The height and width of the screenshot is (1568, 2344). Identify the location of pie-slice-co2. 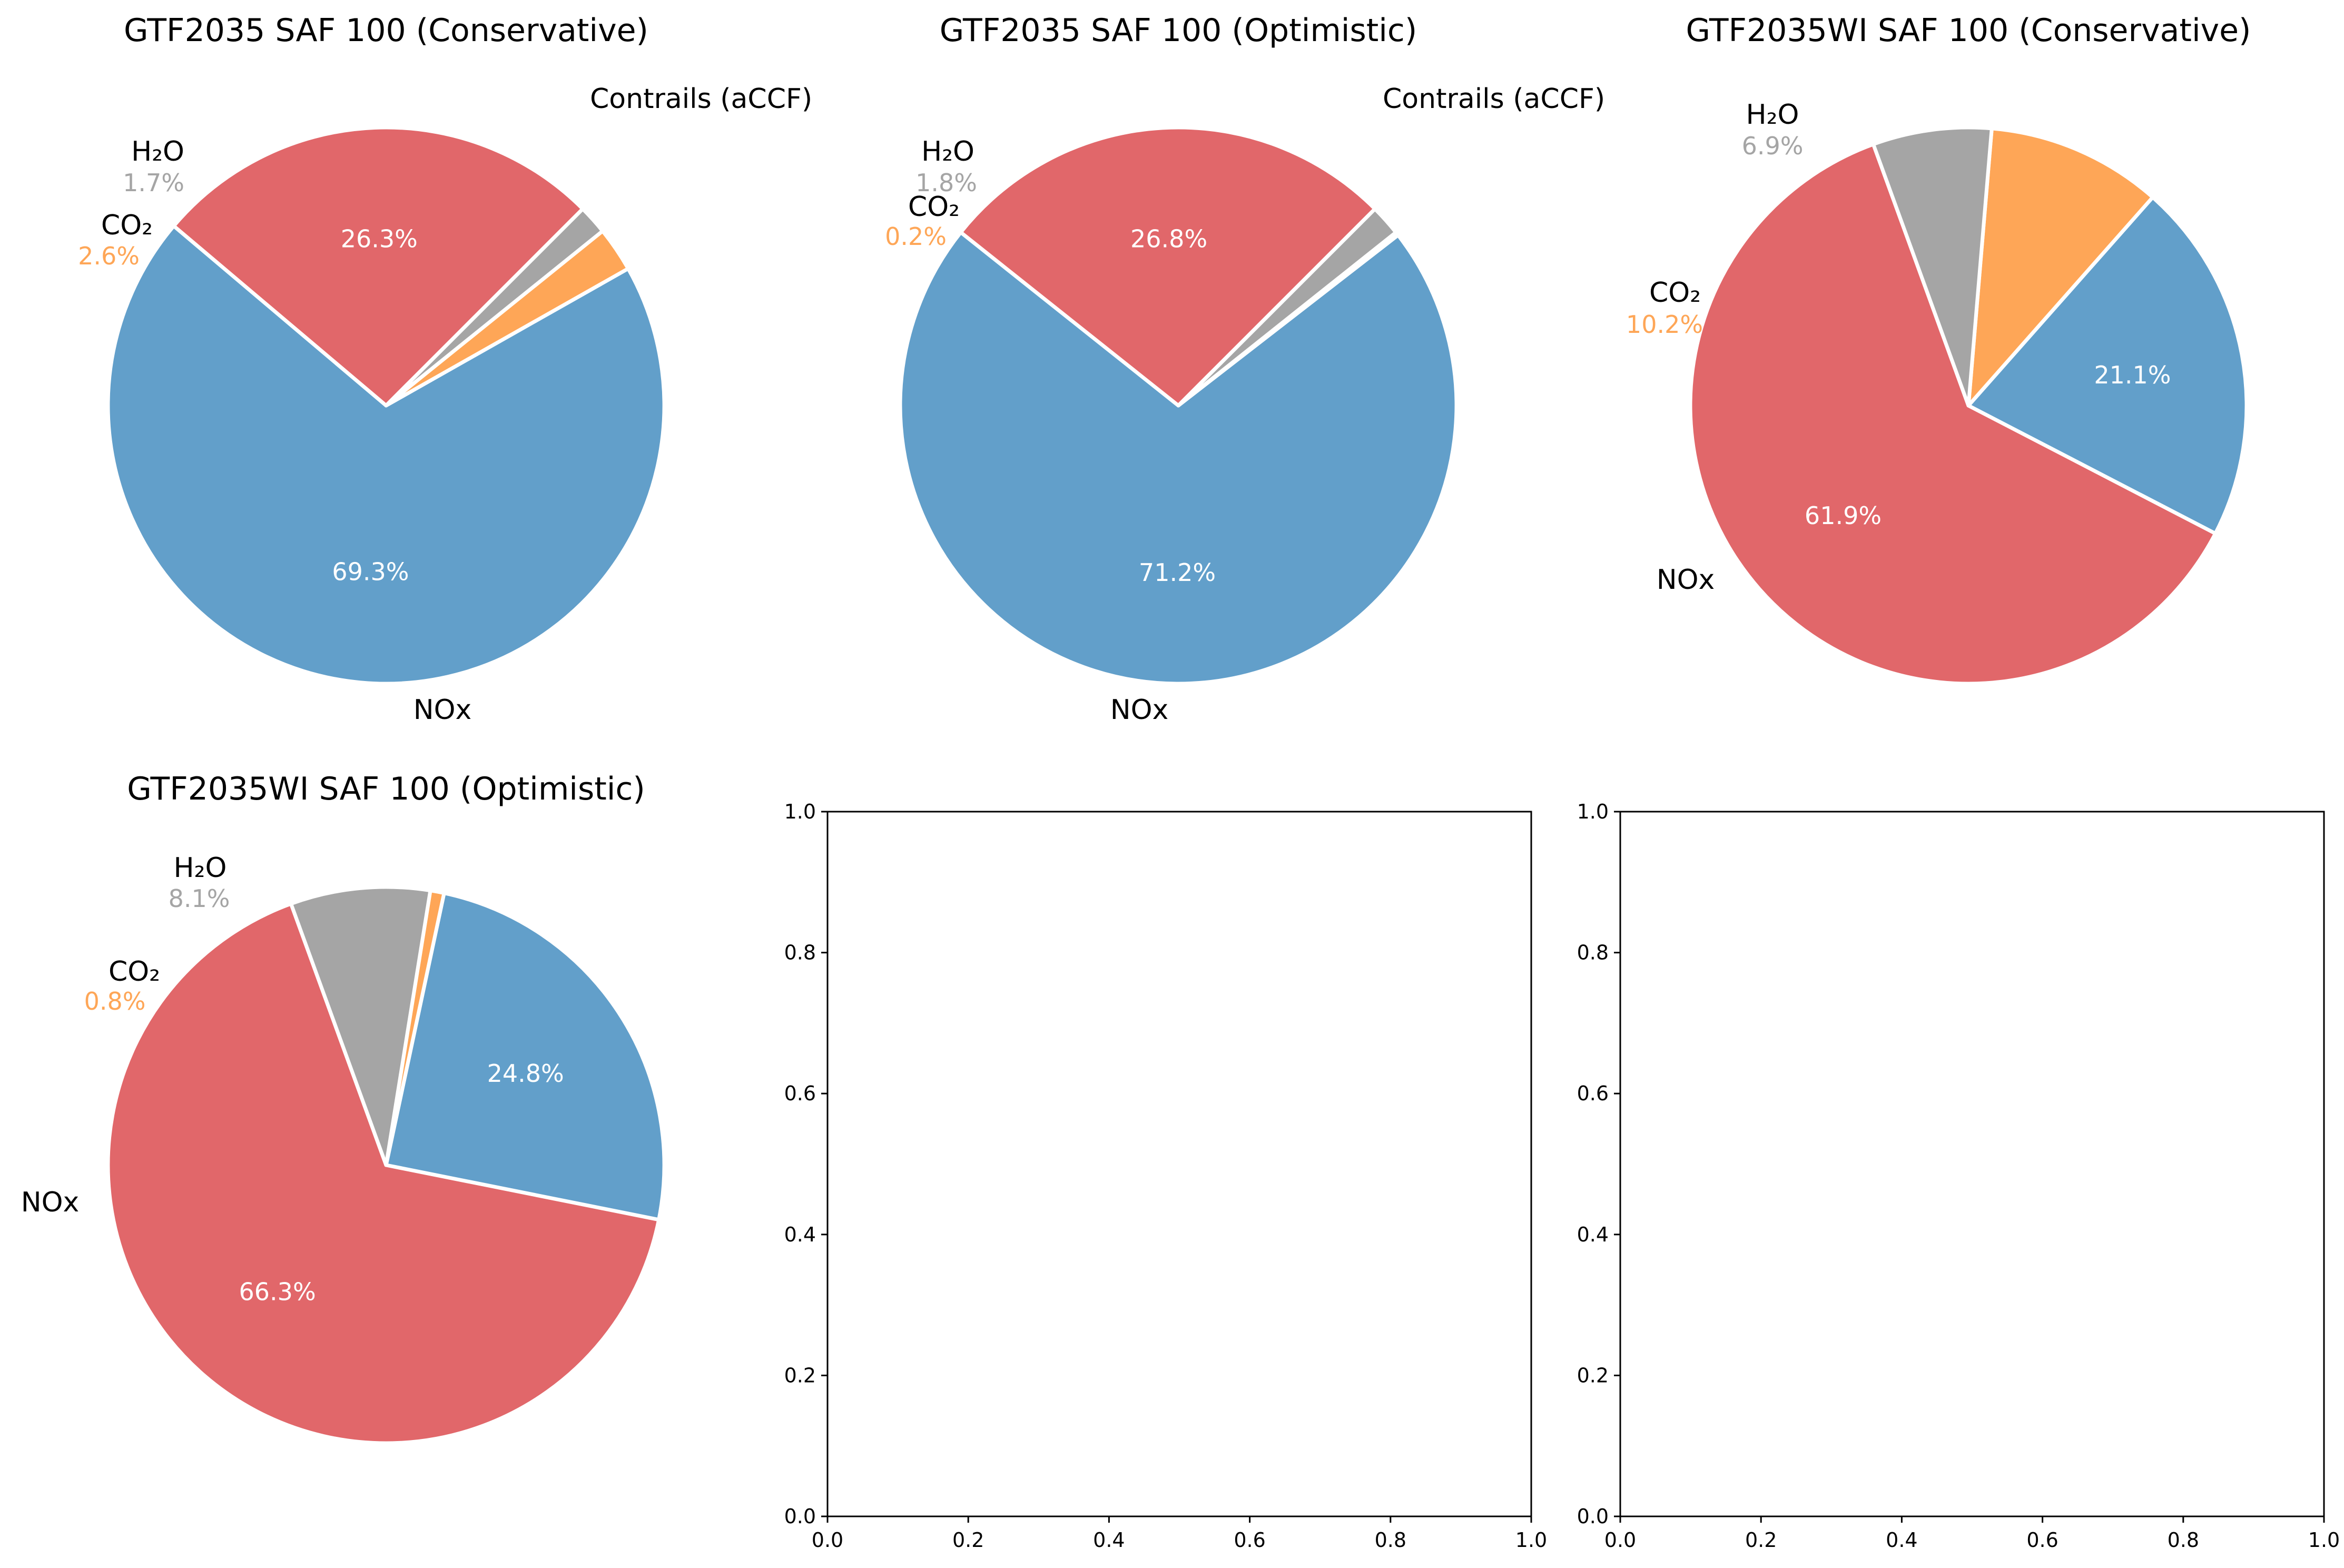
(2060, 267).